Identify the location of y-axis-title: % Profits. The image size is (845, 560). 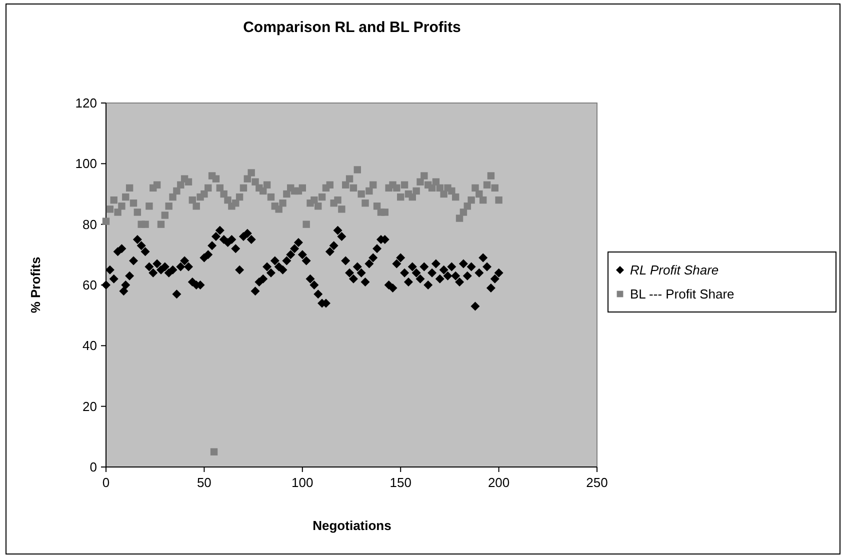
(35, 285).